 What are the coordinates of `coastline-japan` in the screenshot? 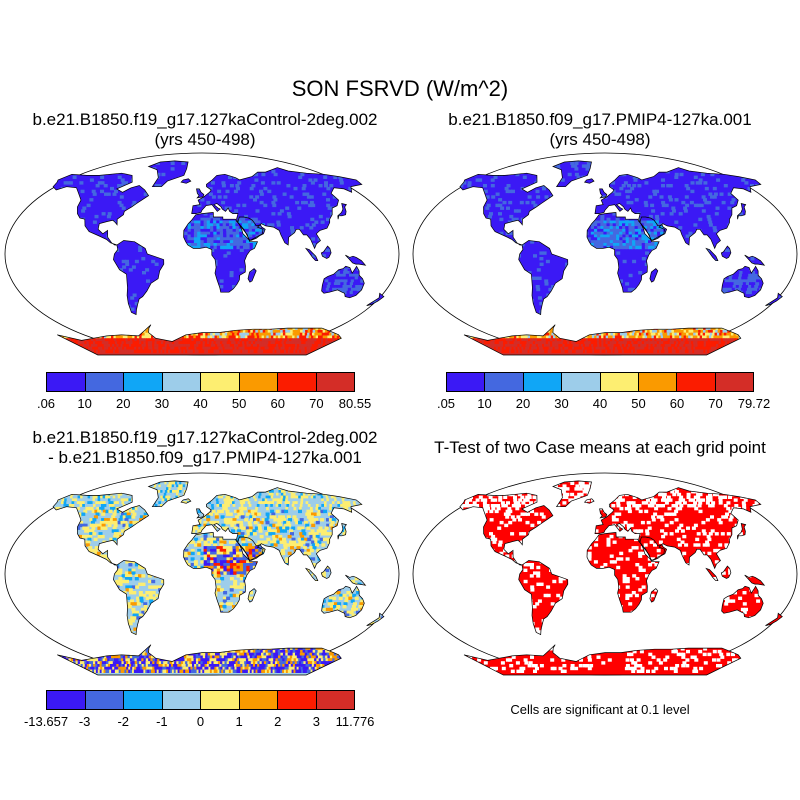 It's located at (342, 211).